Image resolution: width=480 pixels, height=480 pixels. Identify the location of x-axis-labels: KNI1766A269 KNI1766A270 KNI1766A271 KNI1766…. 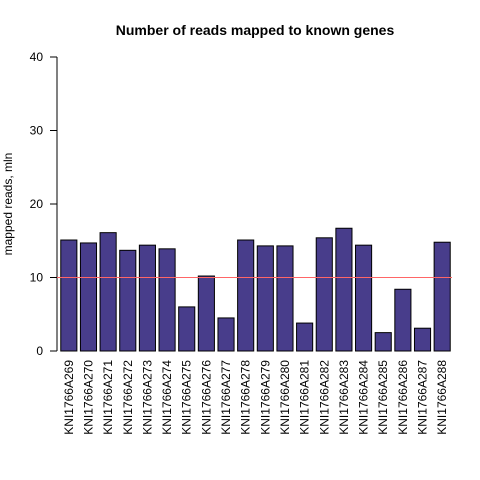
(255, 397).